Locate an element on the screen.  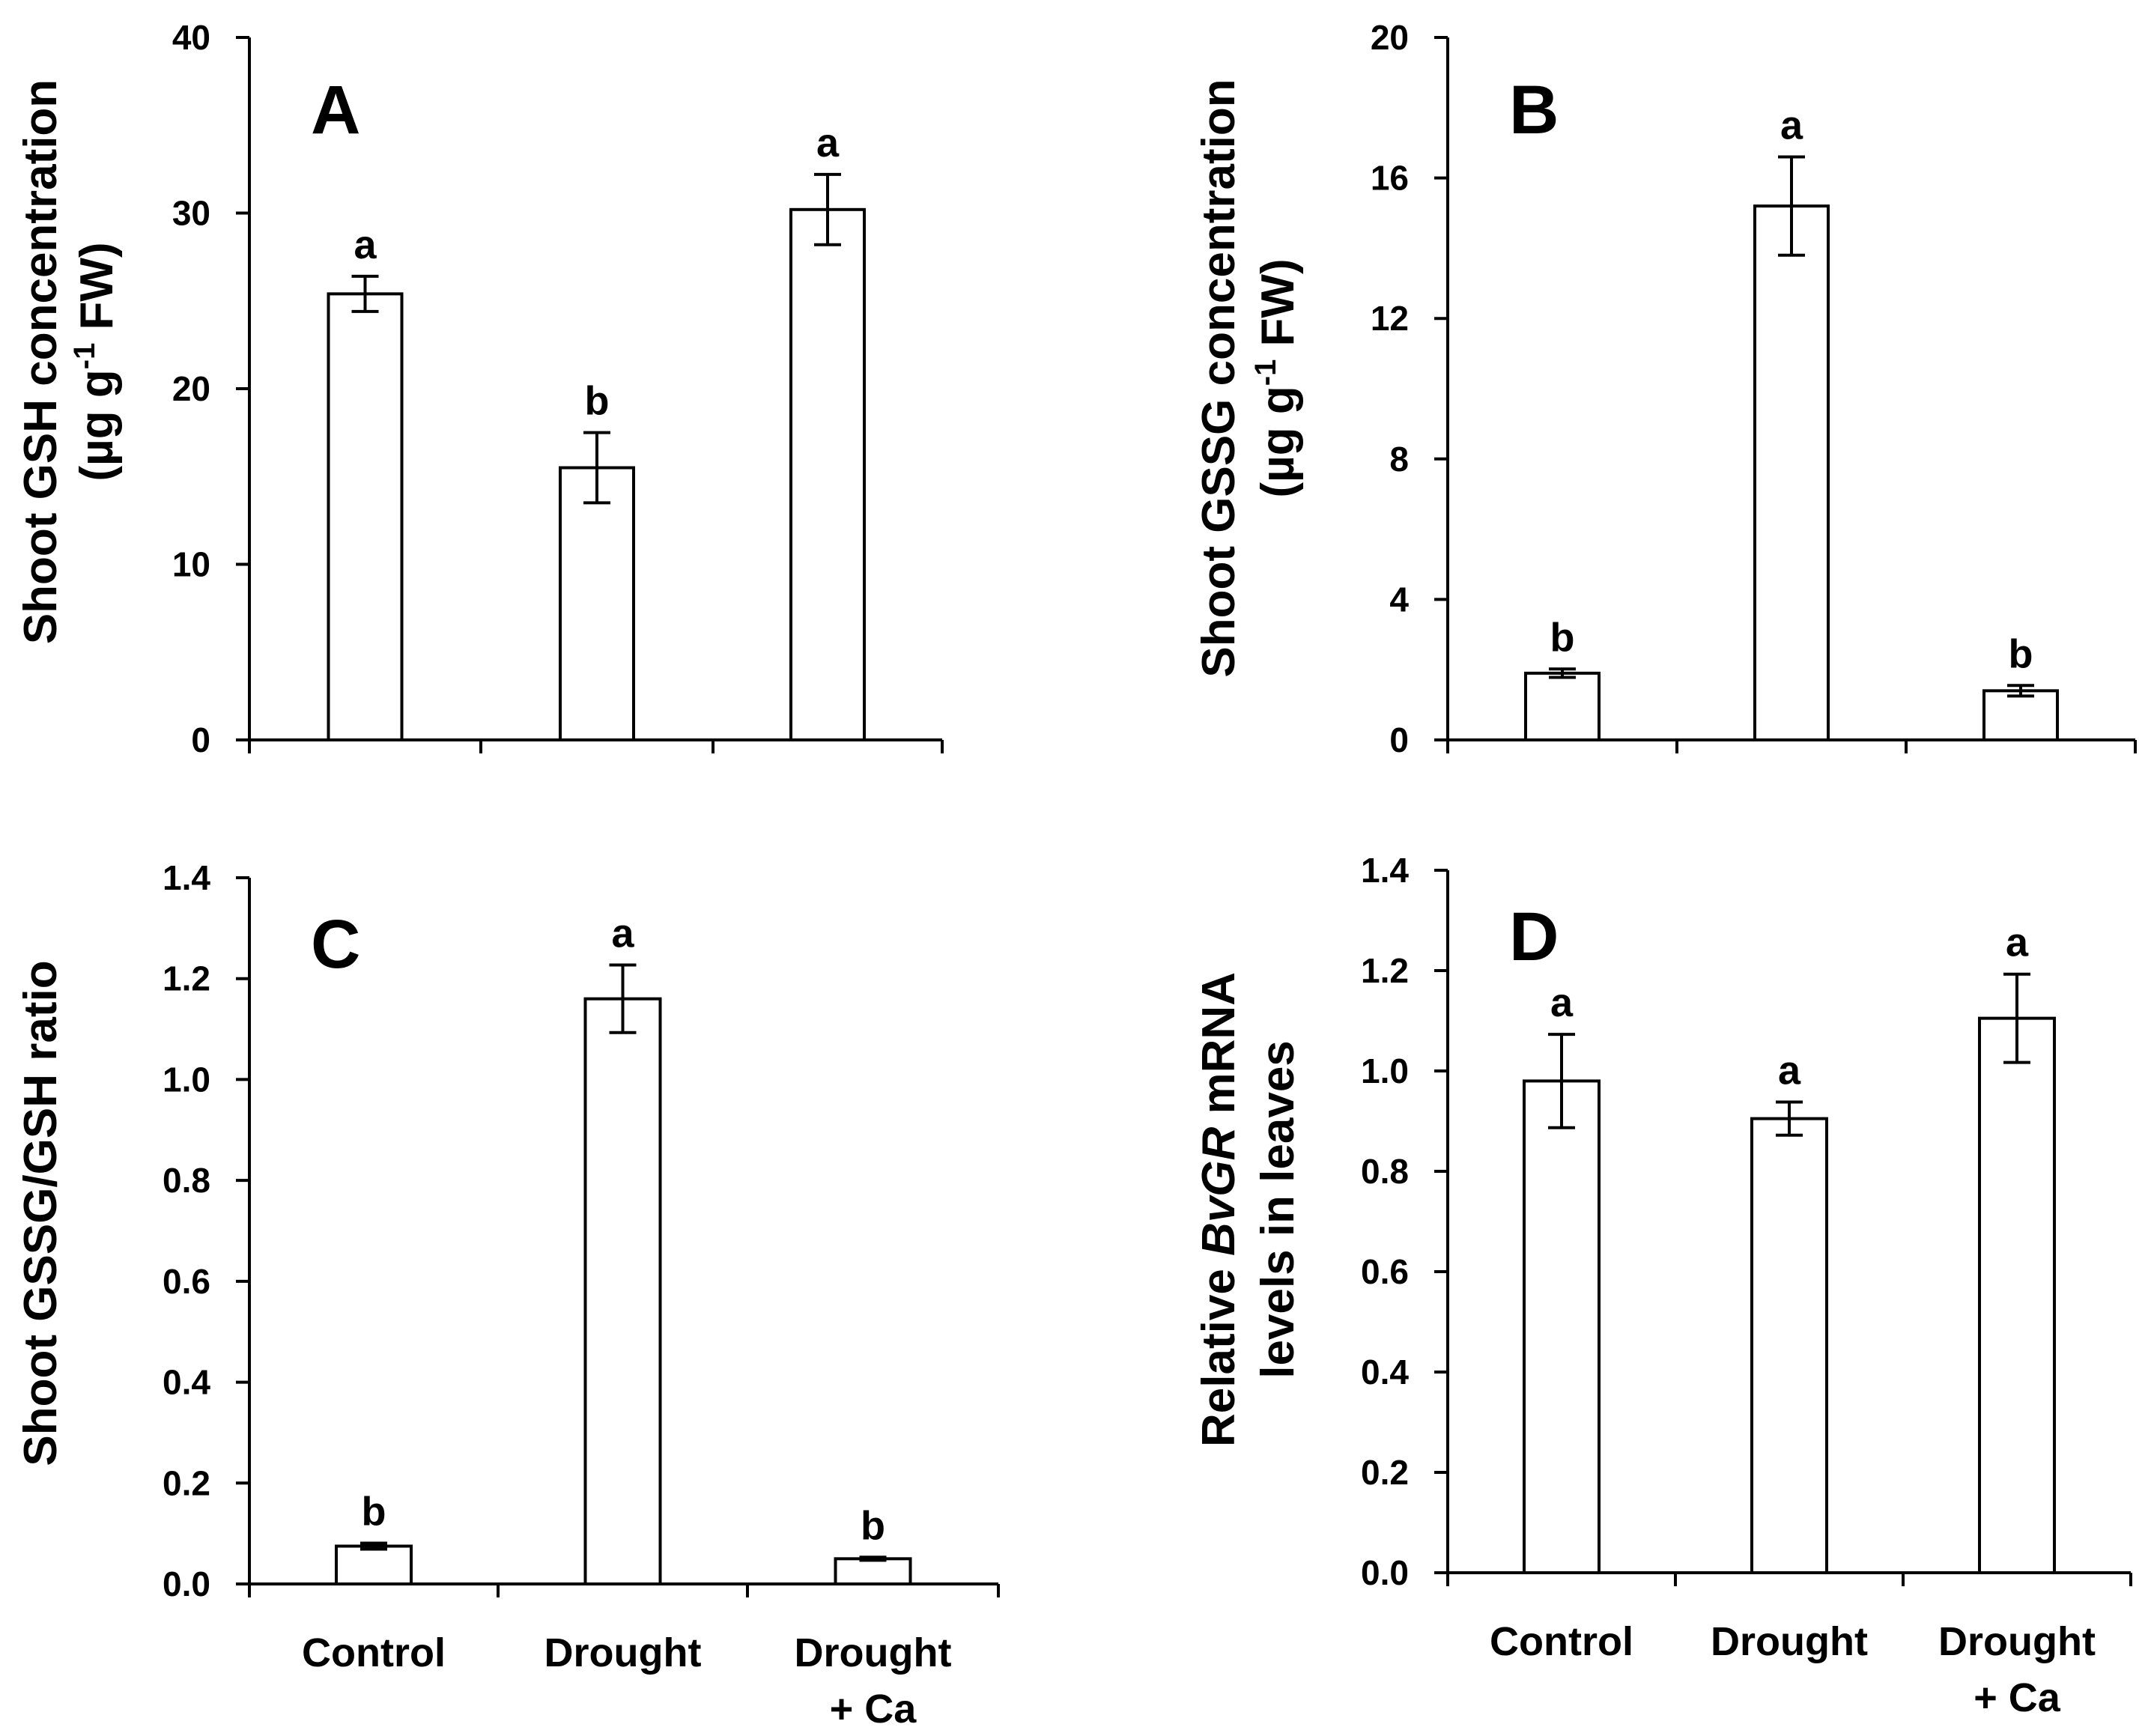
panel-d-y-axis-label-line2: levels in leaves is located at coordinates (1278, 1209).